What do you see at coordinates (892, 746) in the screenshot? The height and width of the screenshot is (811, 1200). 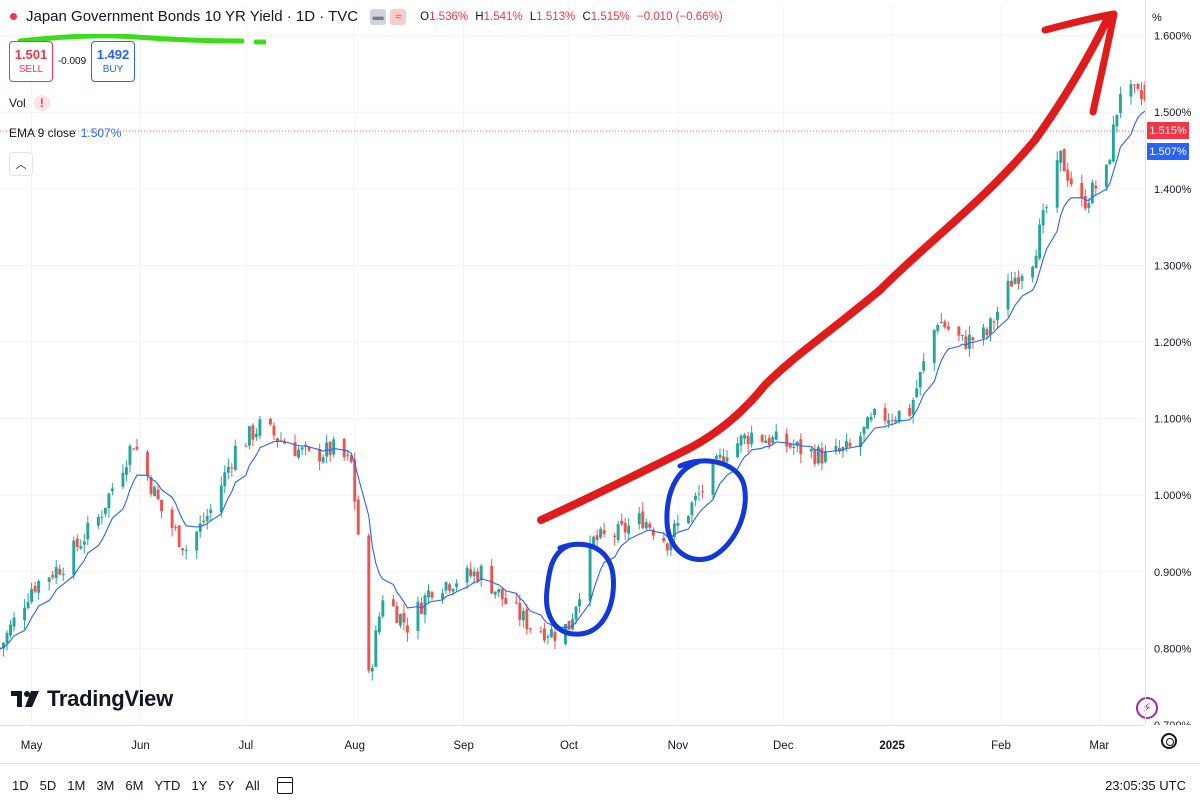 I see `time-tick-label: 2025` at bounding box center [892, 746].